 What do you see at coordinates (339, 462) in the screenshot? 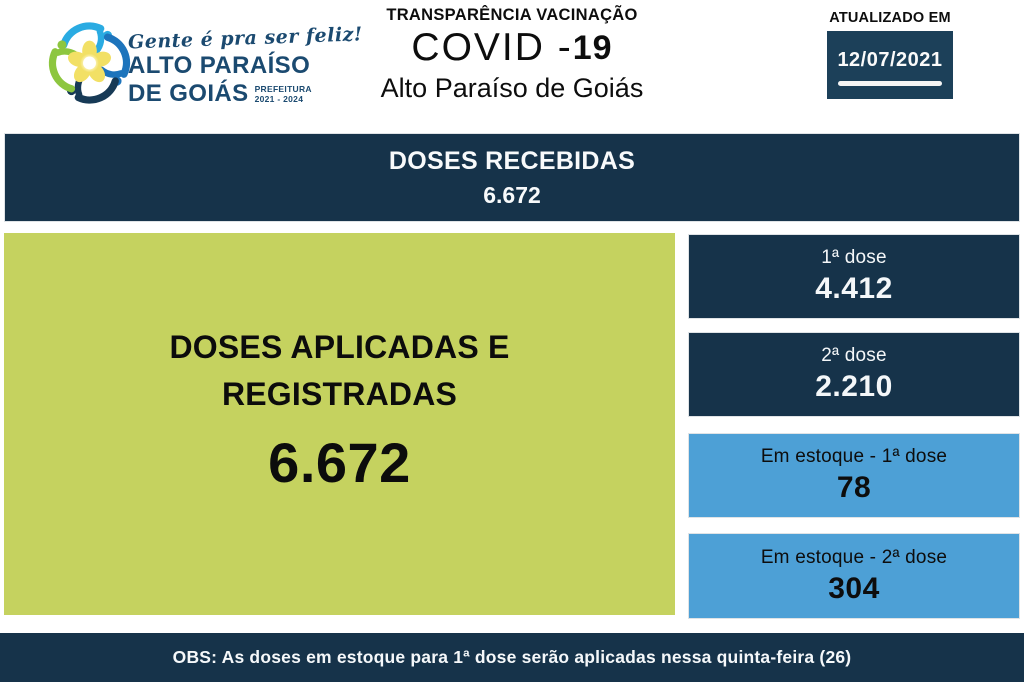
I see `doses-applied-value: 6.672` at bounding box center [339, 462].